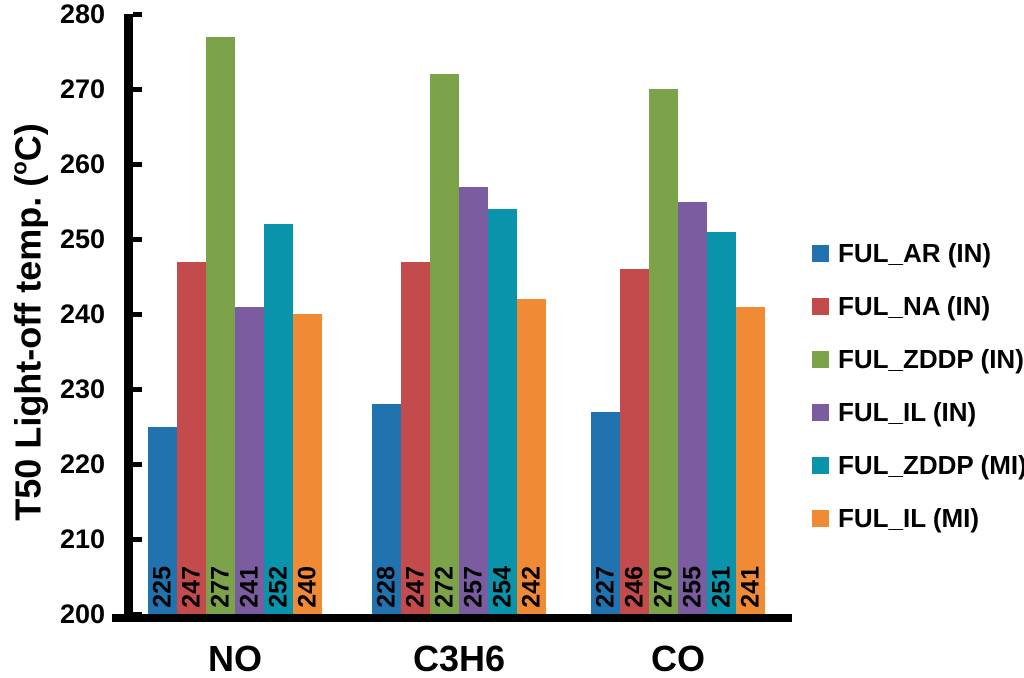  Describe the element at coordinates (918, 359) in the screenshot. I see `legend-entry-ful-zddp-in: FUL_ZDDP (IN)` at that location.